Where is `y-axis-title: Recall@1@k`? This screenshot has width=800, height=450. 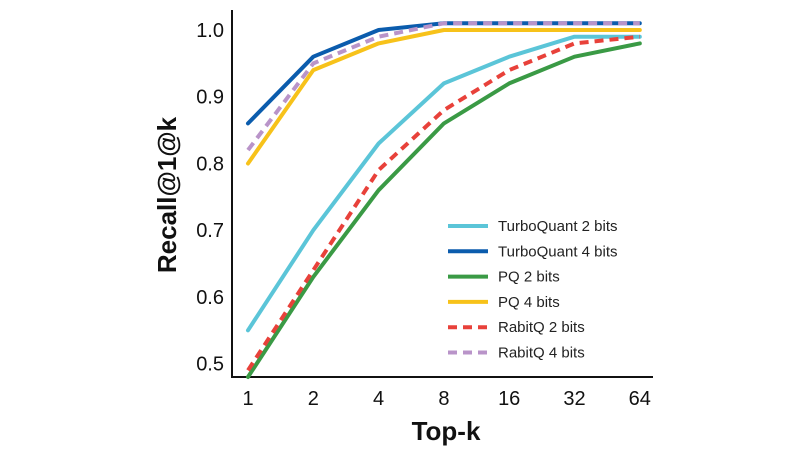 y-axis-title: Recall@1@k is located at coordinates (167, 194).